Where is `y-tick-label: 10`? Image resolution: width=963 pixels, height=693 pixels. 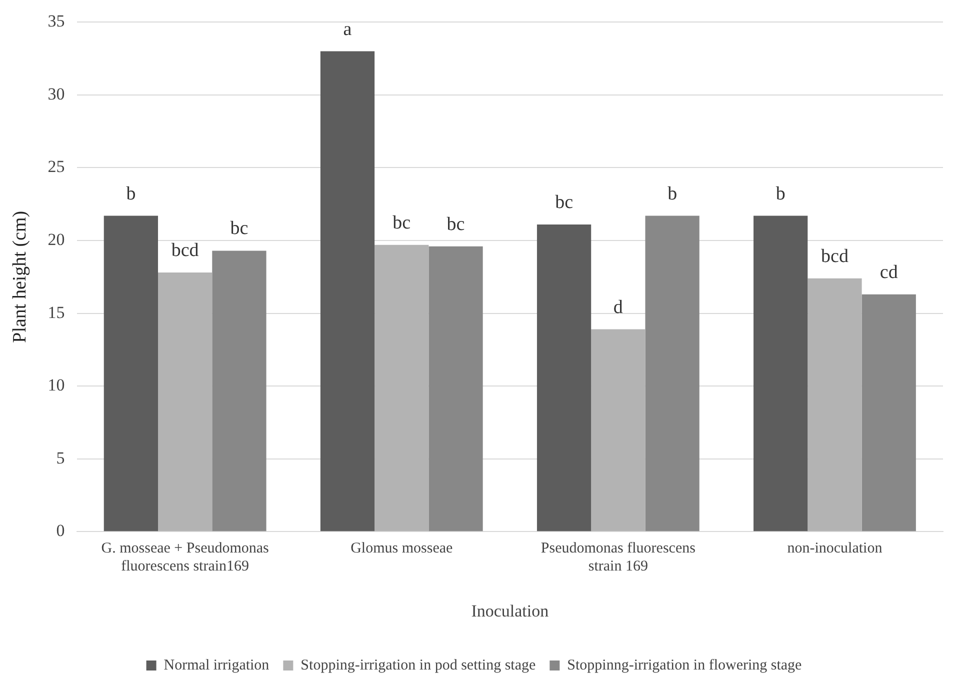
y-tick-label: 10 is located at coordinates (56, 385).